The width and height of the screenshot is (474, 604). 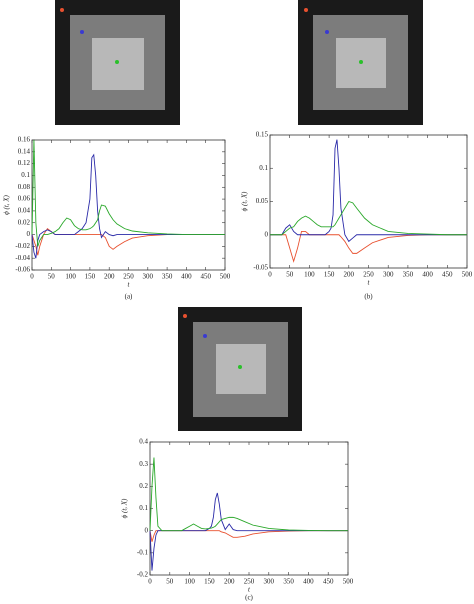 What do you see at coordinates (22, 270) in the screenshot?
I see `y-tick-label: -0.06` at bounding box center [22, 270].